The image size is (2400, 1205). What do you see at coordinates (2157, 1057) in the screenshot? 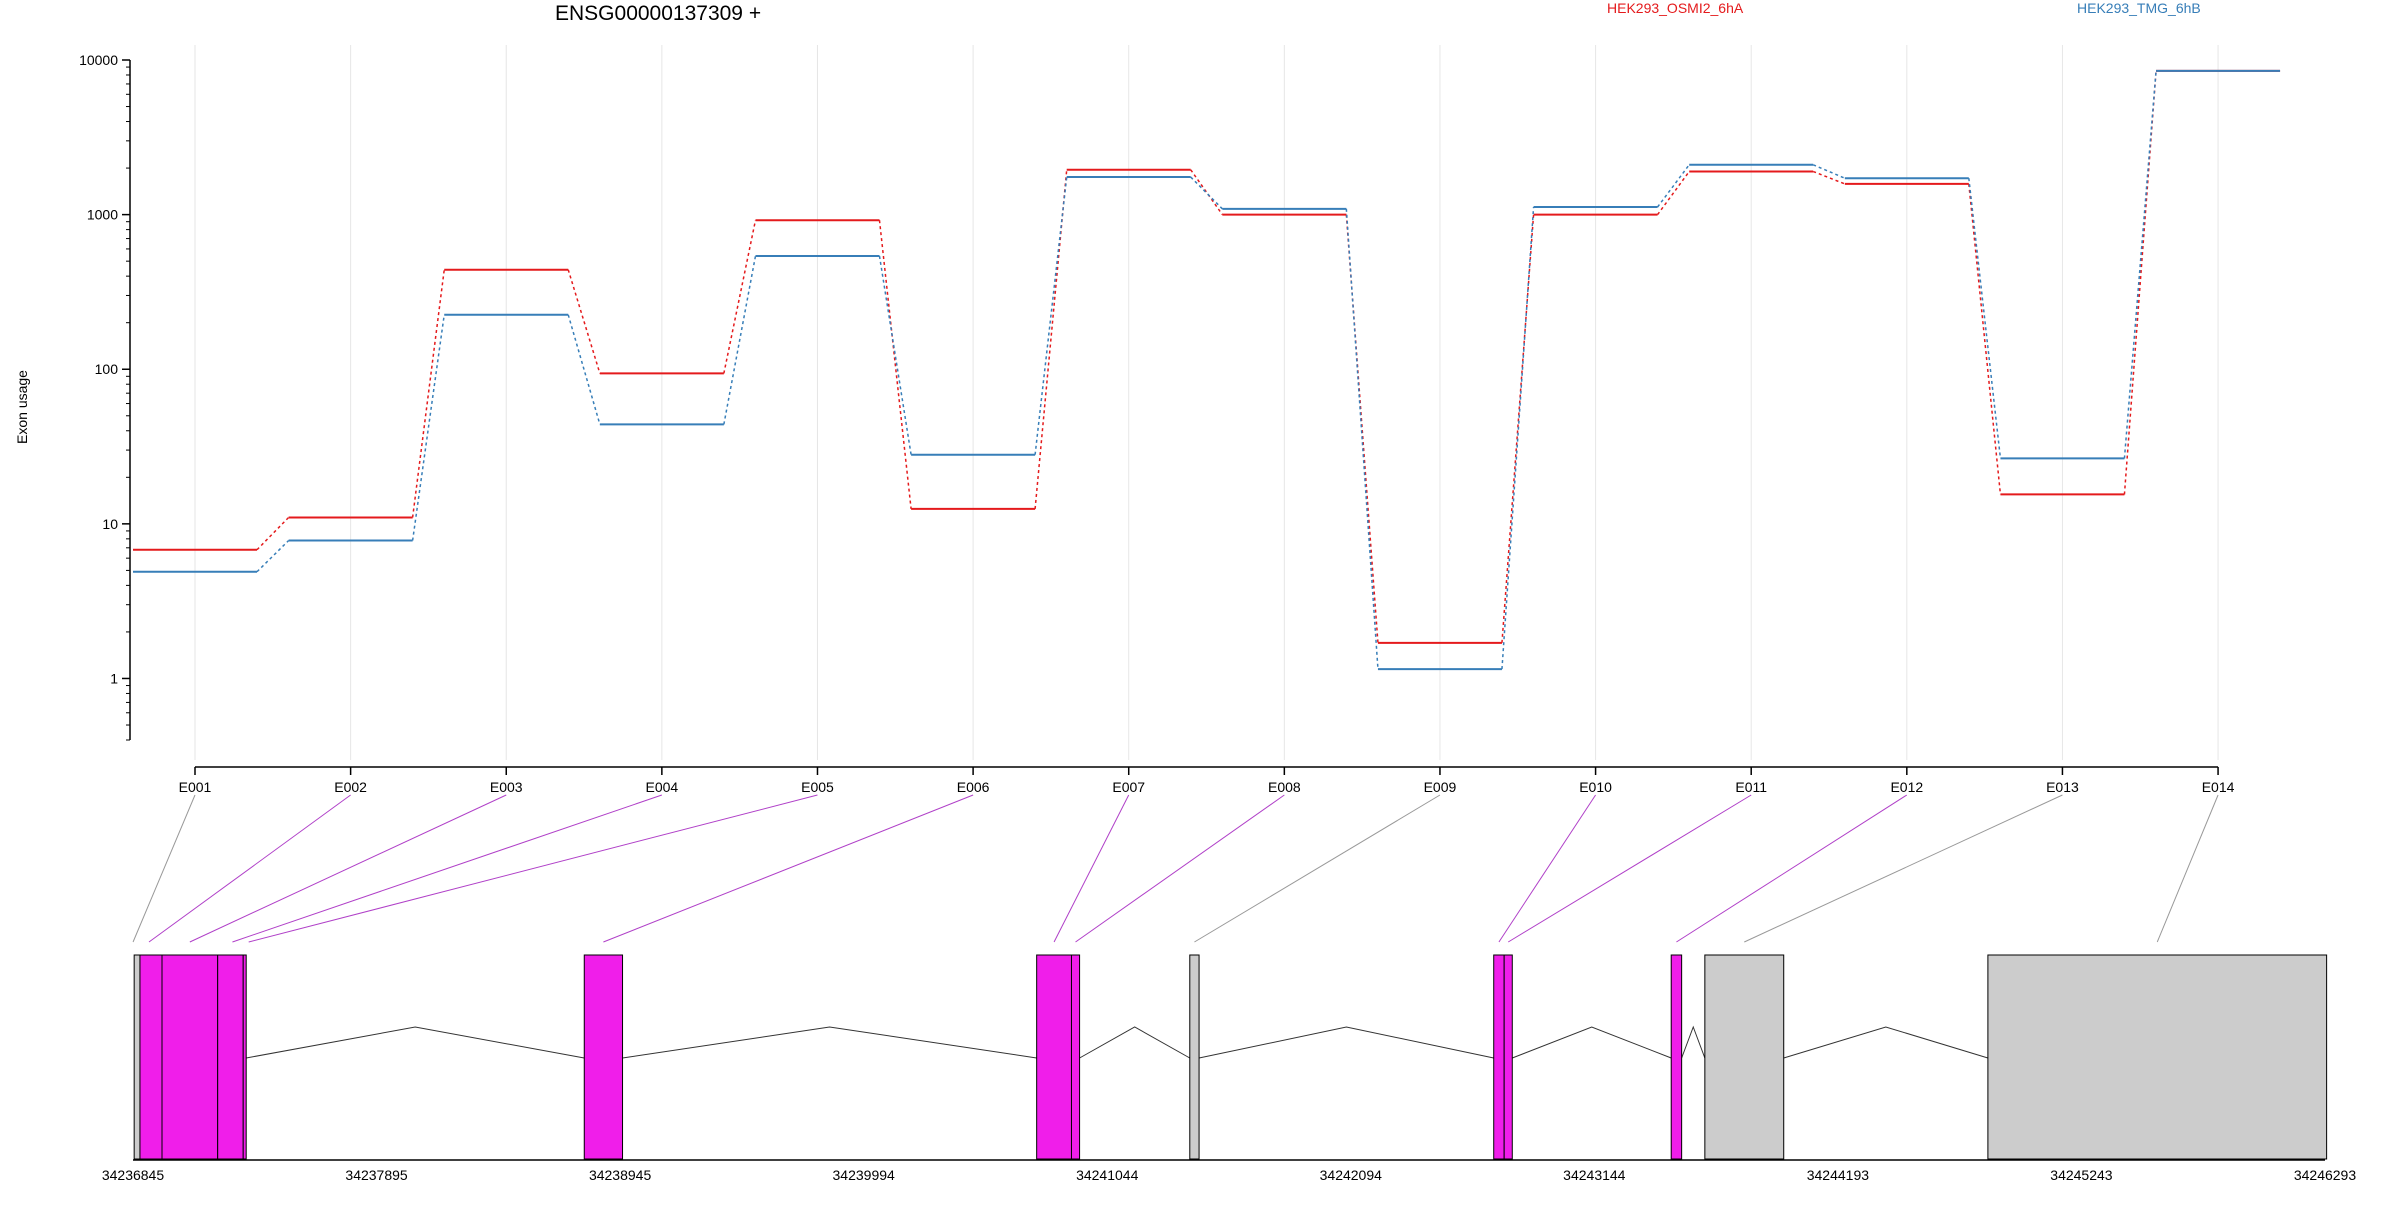
I see `exon-box-e014` at bounding box center [2157, 1057].